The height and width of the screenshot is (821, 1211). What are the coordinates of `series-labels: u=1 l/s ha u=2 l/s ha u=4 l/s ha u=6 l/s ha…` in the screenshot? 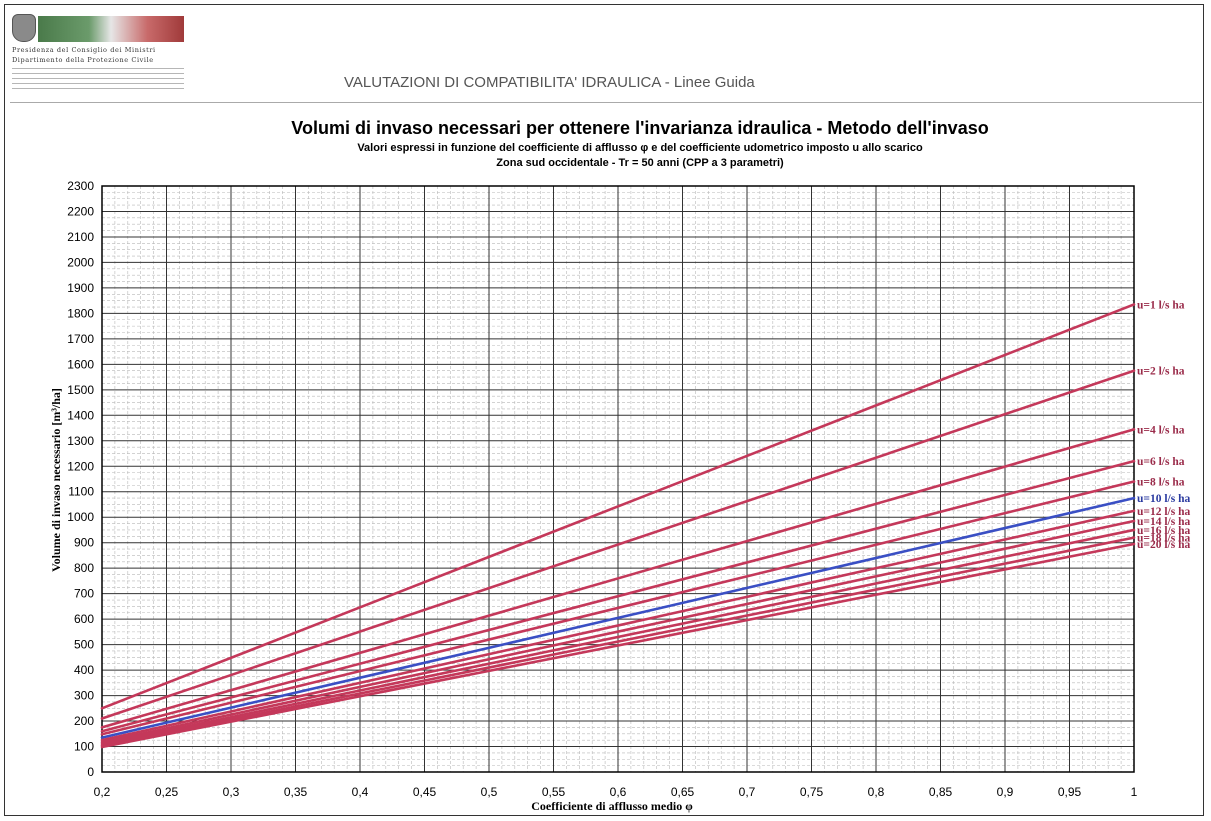 It's located at (1163, 424).